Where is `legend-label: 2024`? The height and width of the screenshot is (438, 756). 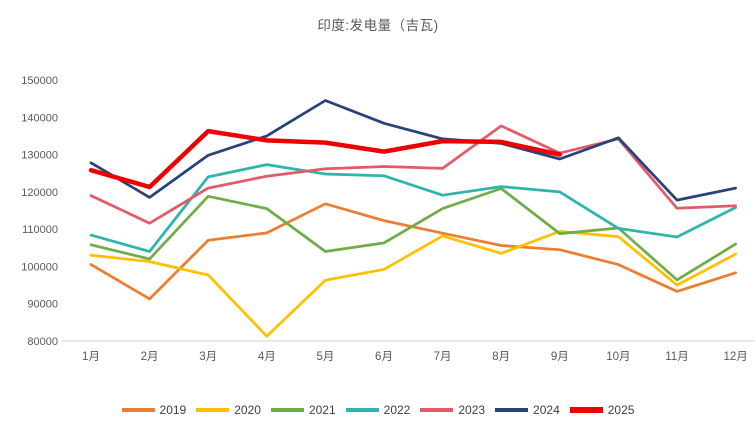
legend-label: 2024 is located at coordinates (546, 410).